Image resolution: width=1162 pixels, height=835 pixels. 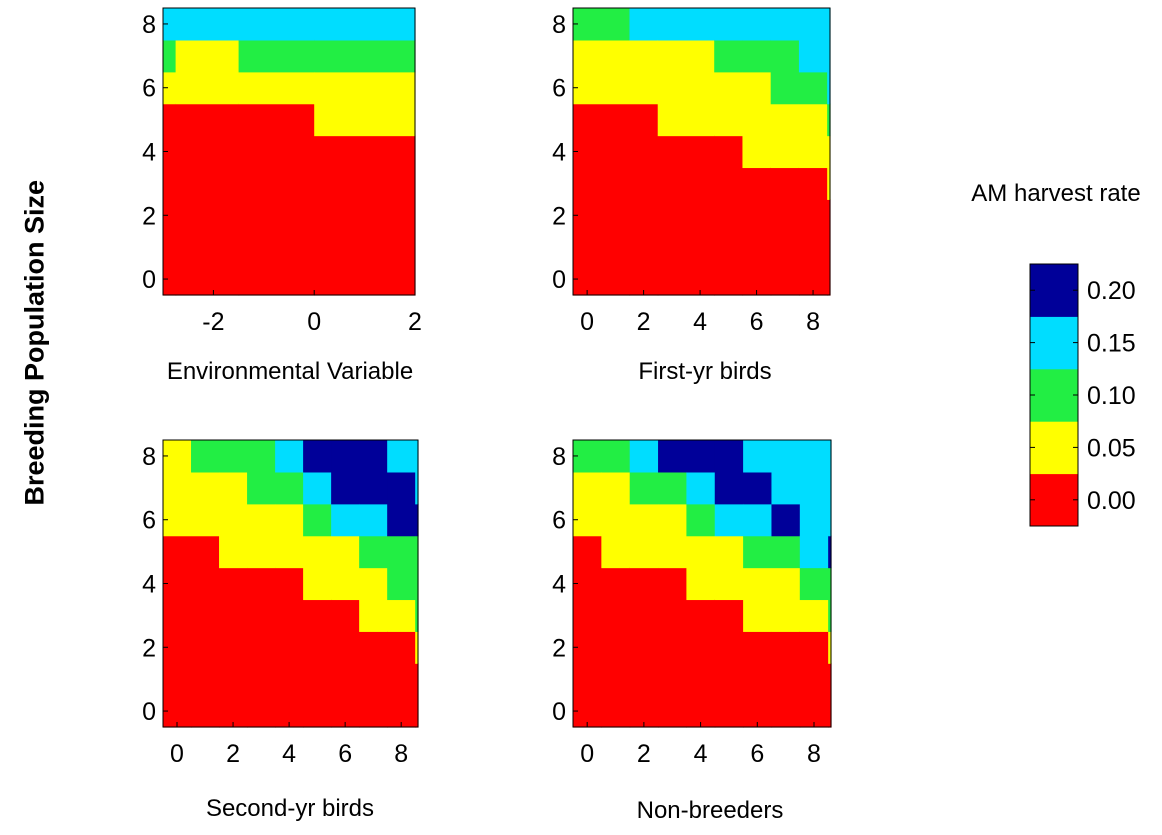 I want to click on heatmap-cell-p1-c3-b0, so click(x=365, y=215).